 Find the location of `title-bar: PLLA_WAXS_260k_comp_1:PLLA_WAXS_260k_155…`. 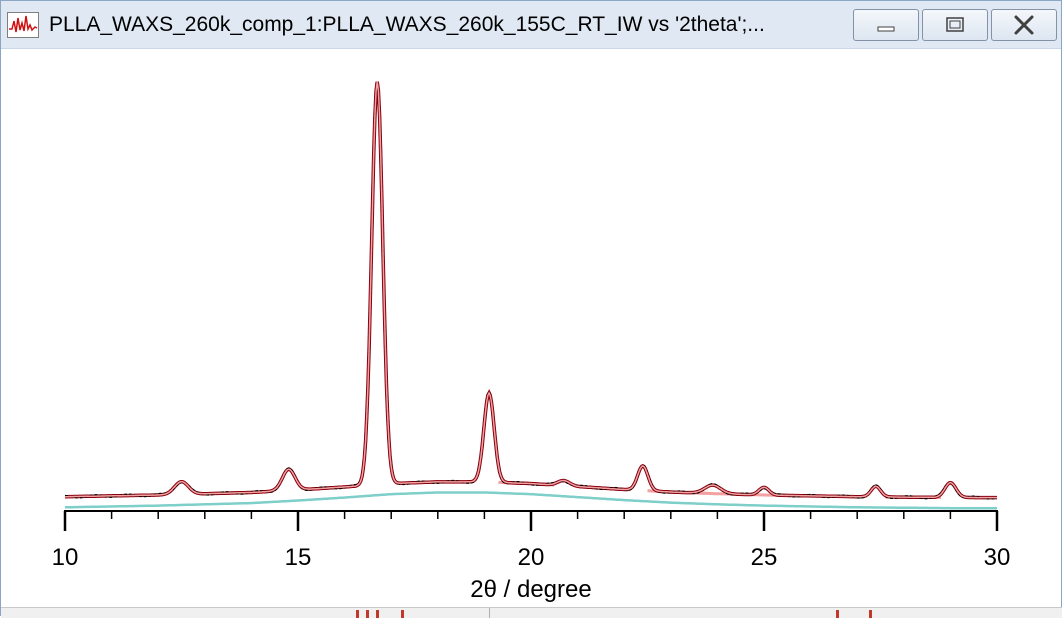

title-bar: PLLA_WAXS_260k_comp_1:PLLA_WAXS_260k_155… is located at coordinates (531, 25).